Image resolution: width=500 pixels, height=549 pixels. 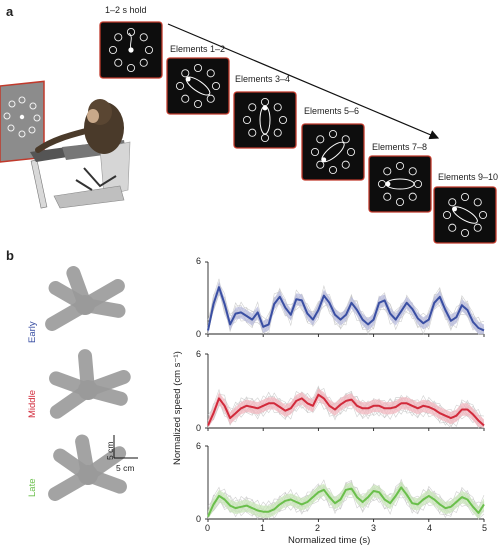 What do you see at coordinates (110, 450) in the screenshot?
I see `scale-bar-vertical-label: 5 cm` at bounding box center [110, 450].